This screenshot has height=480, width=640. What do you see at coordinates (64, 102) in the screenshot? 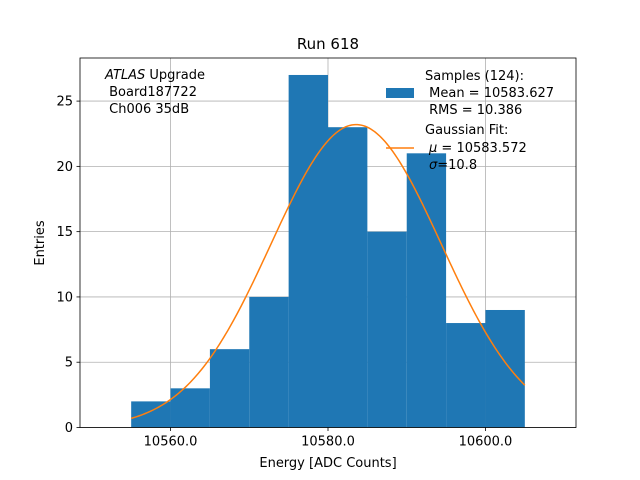
I see `y-tick-label: 25` at bounding box center [64, 102].